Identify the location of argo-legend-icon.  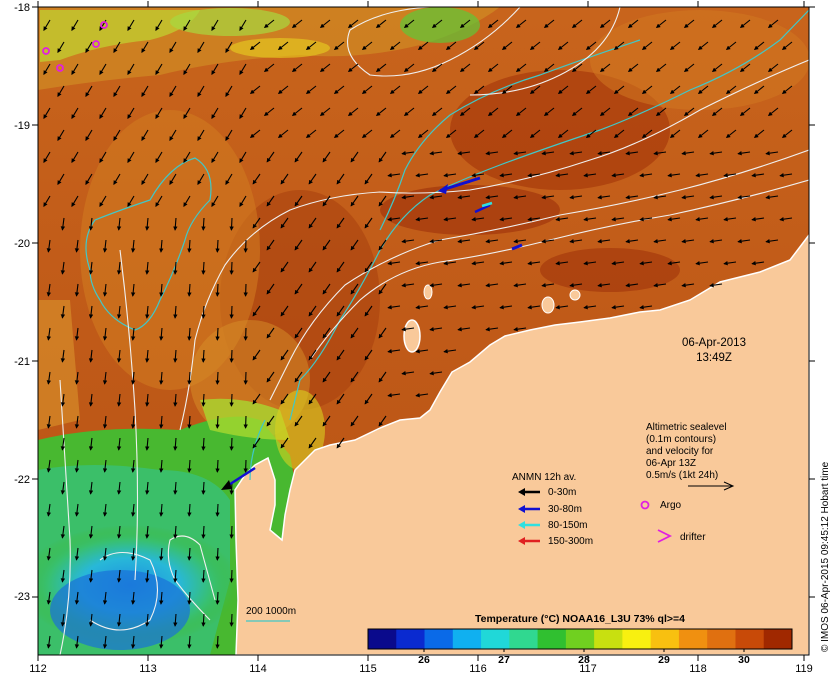
(645, 505).